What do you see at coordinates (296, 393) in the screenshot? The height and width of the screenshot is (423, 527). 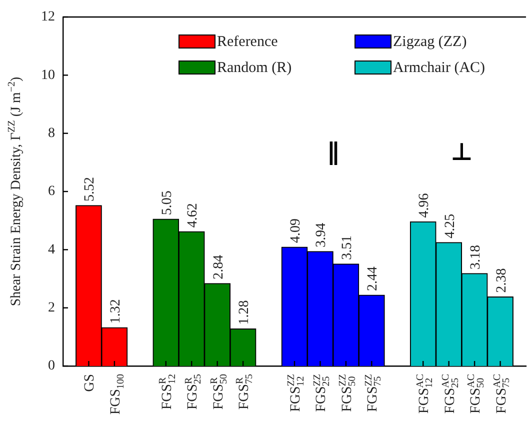 I see `x-tick-label: FGSZZ12` at bounding box center [296, 393].